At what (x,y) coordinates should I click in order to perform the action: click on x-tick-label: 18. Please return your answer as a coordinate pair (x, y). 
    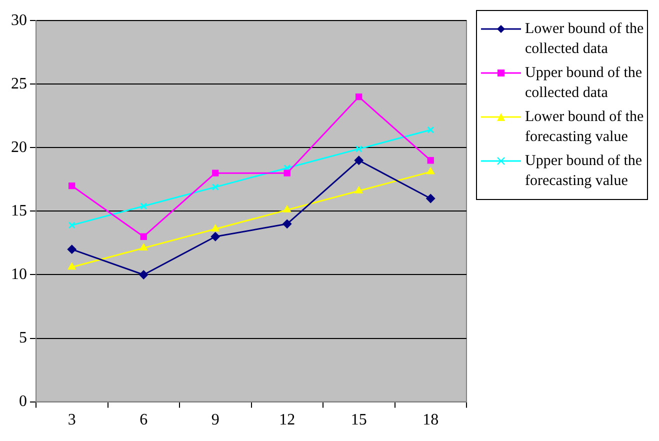
    Looking at the image, I should click on (430, 420).